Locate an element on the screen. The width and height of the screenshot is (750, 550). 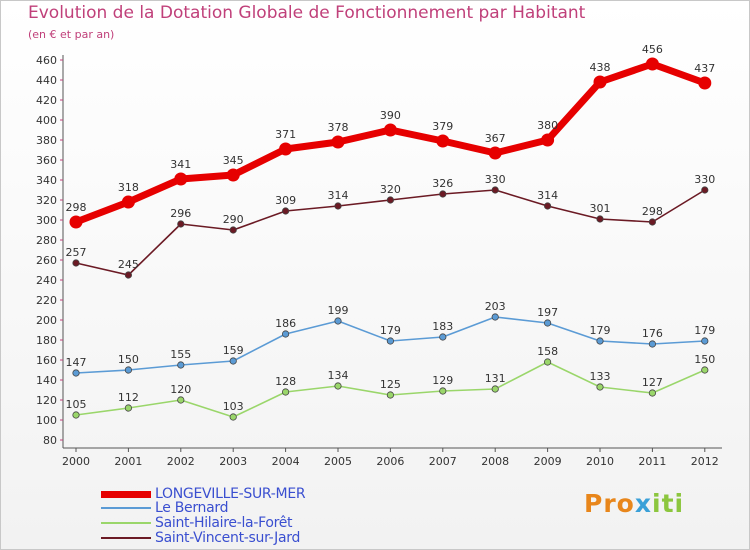
y-tick-label: 100 is located at coordinates (46, 420).